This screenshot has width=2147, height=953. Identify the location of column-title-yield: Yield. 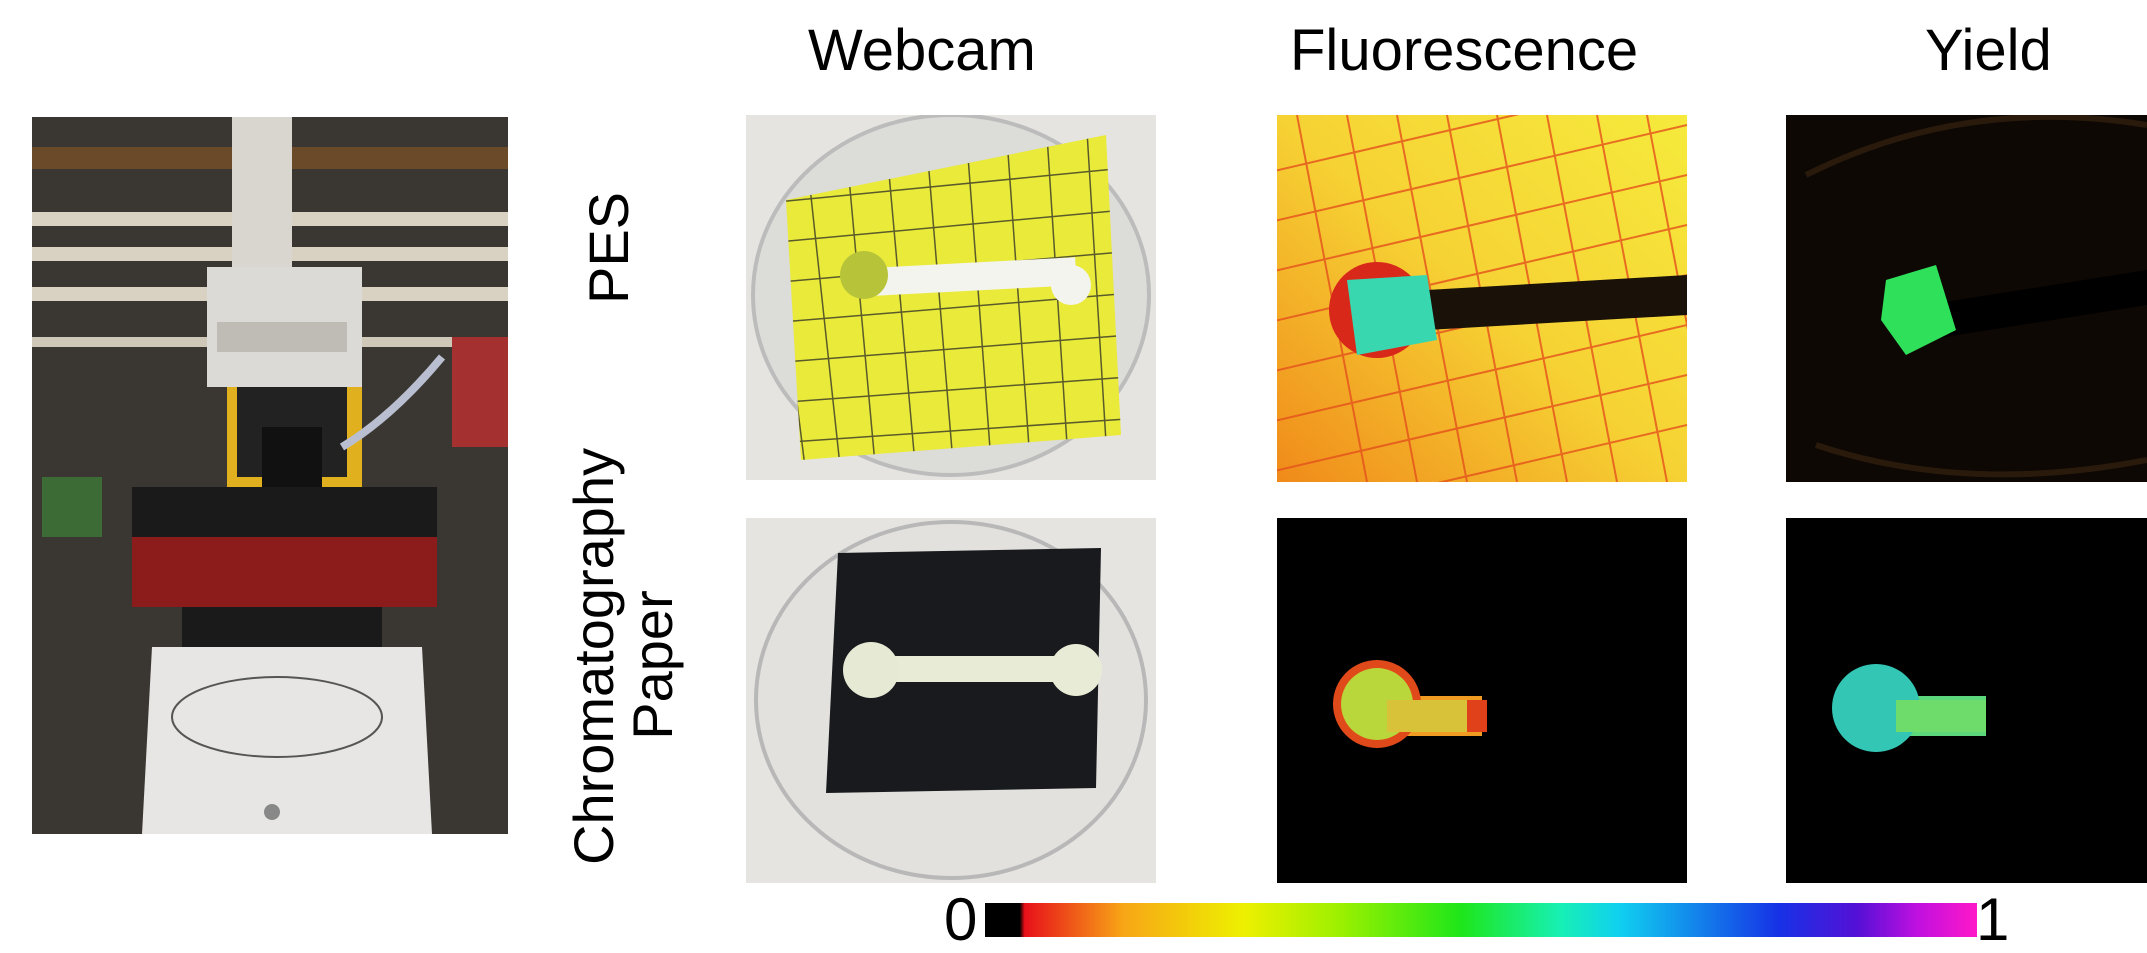
(1988, 50).